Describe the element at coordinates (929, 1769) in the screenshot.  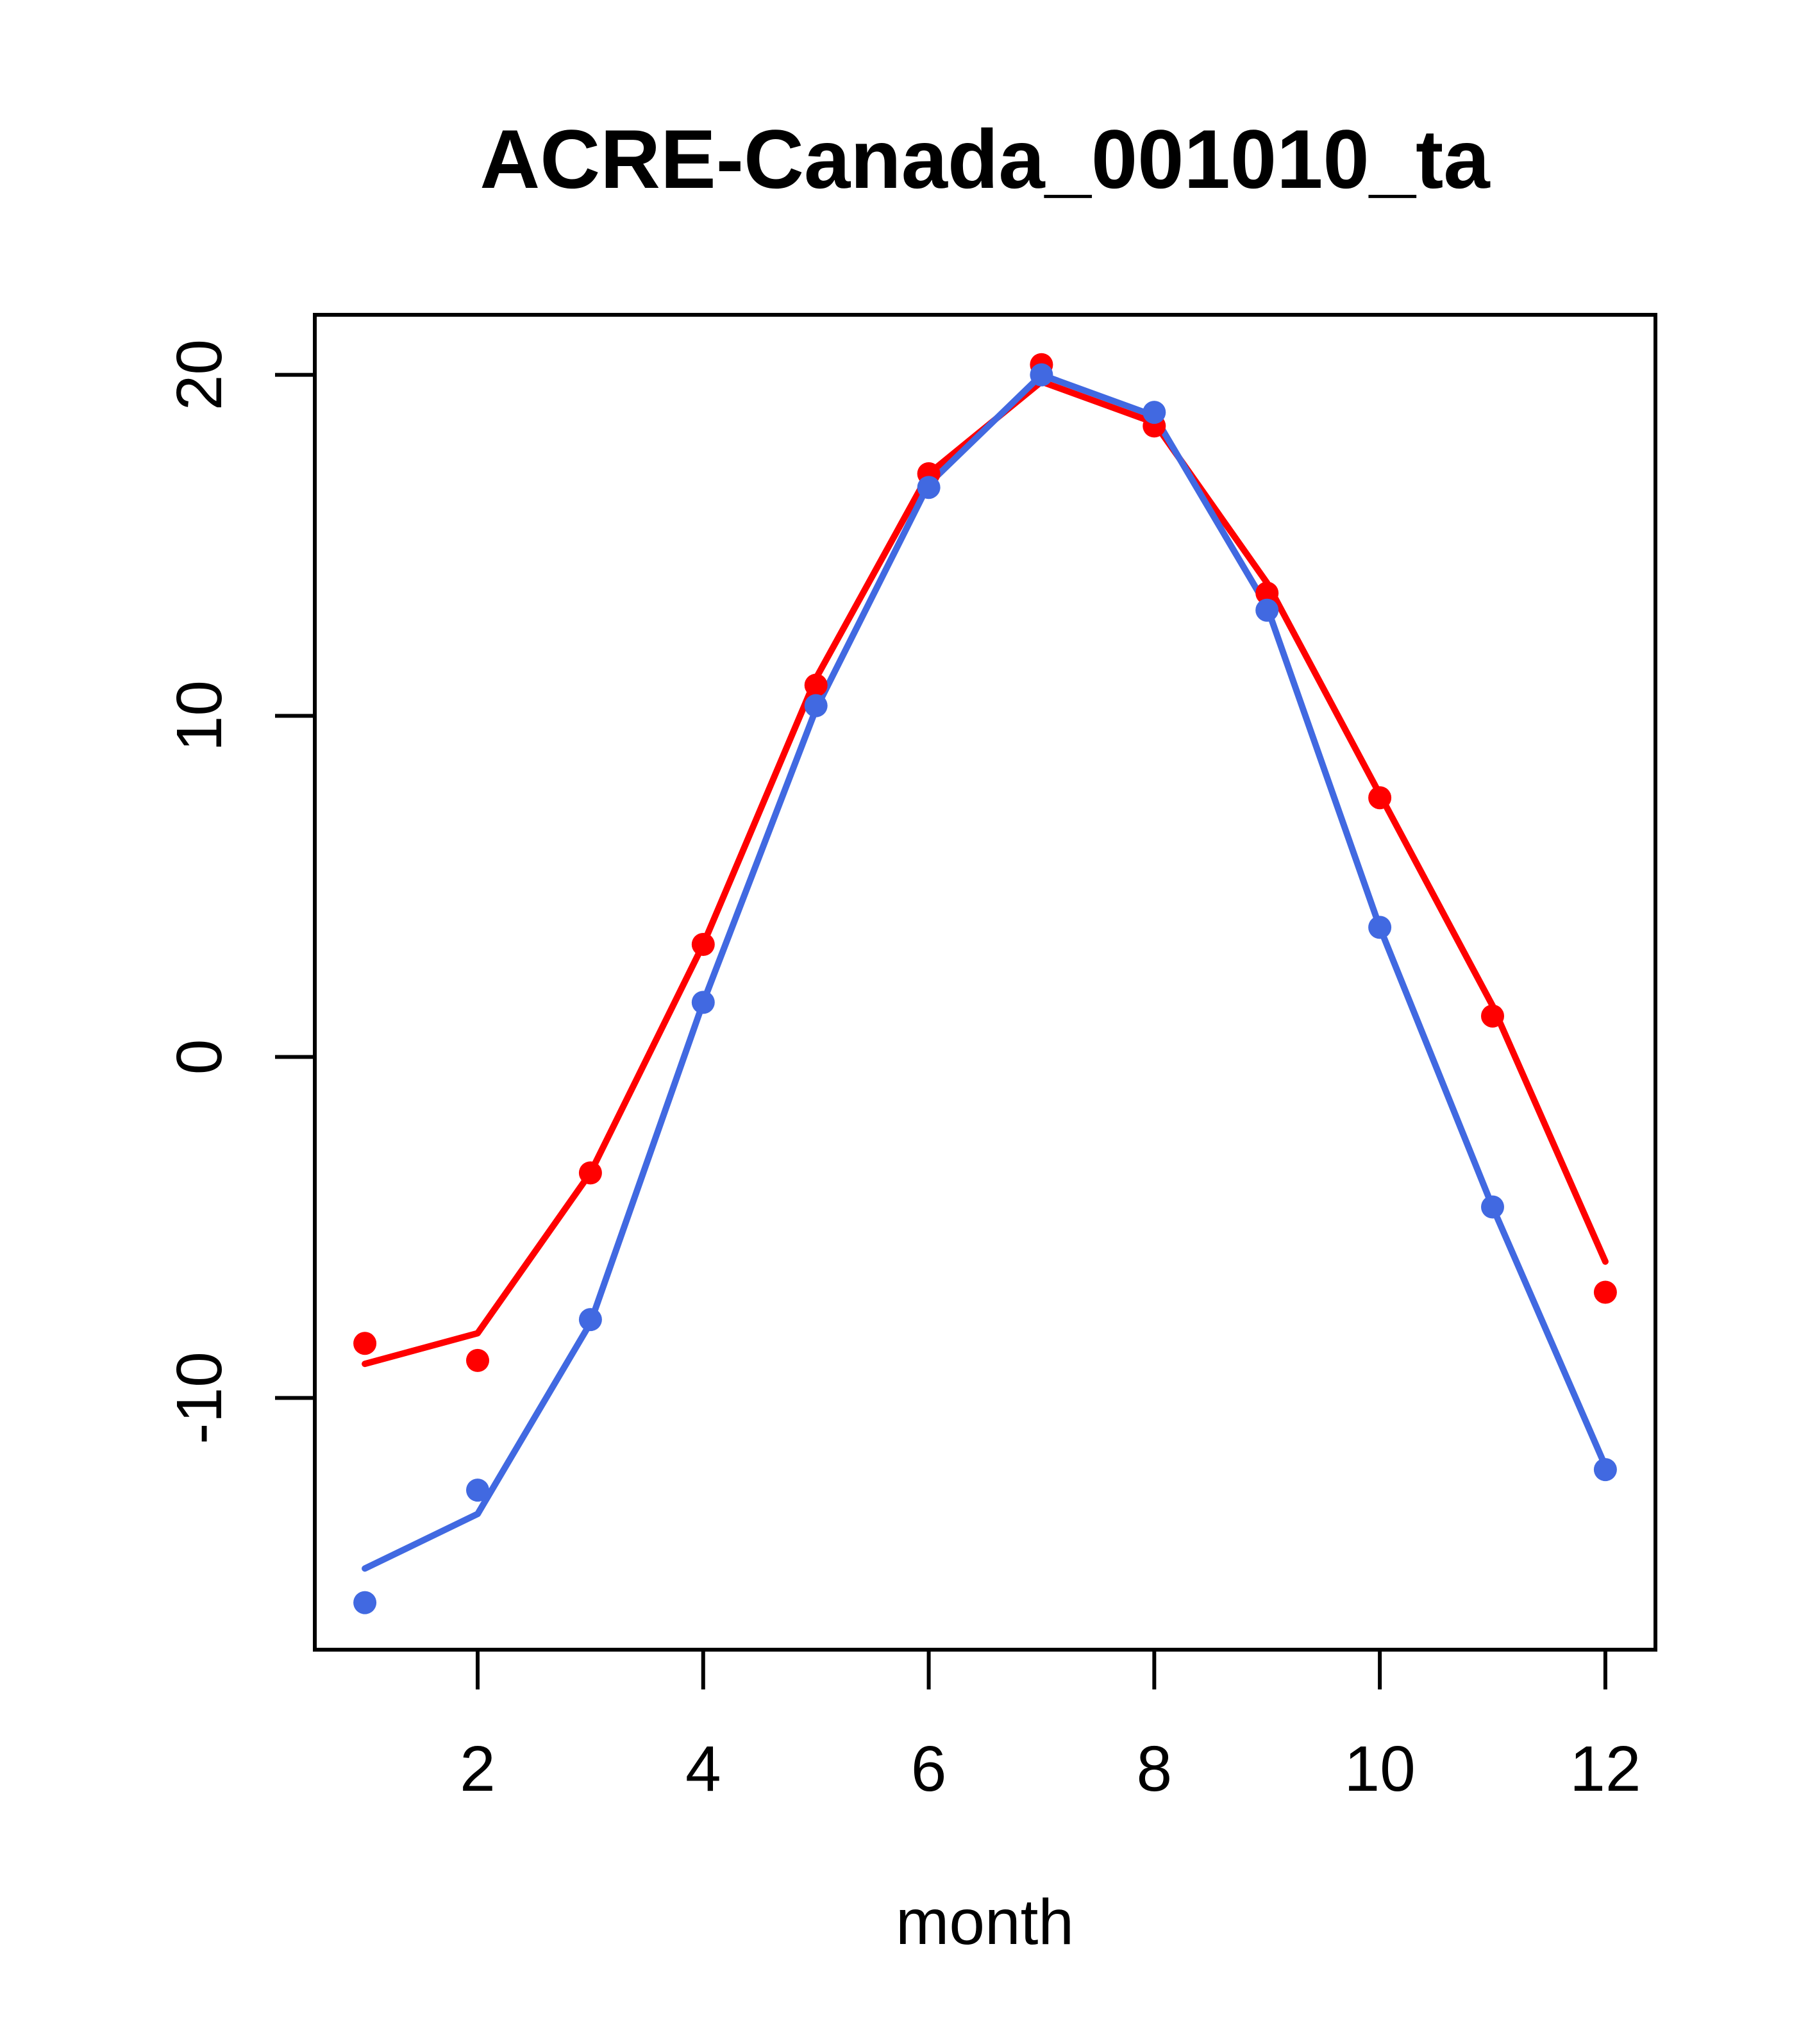
I see `x-tick-label: 6` at that location.